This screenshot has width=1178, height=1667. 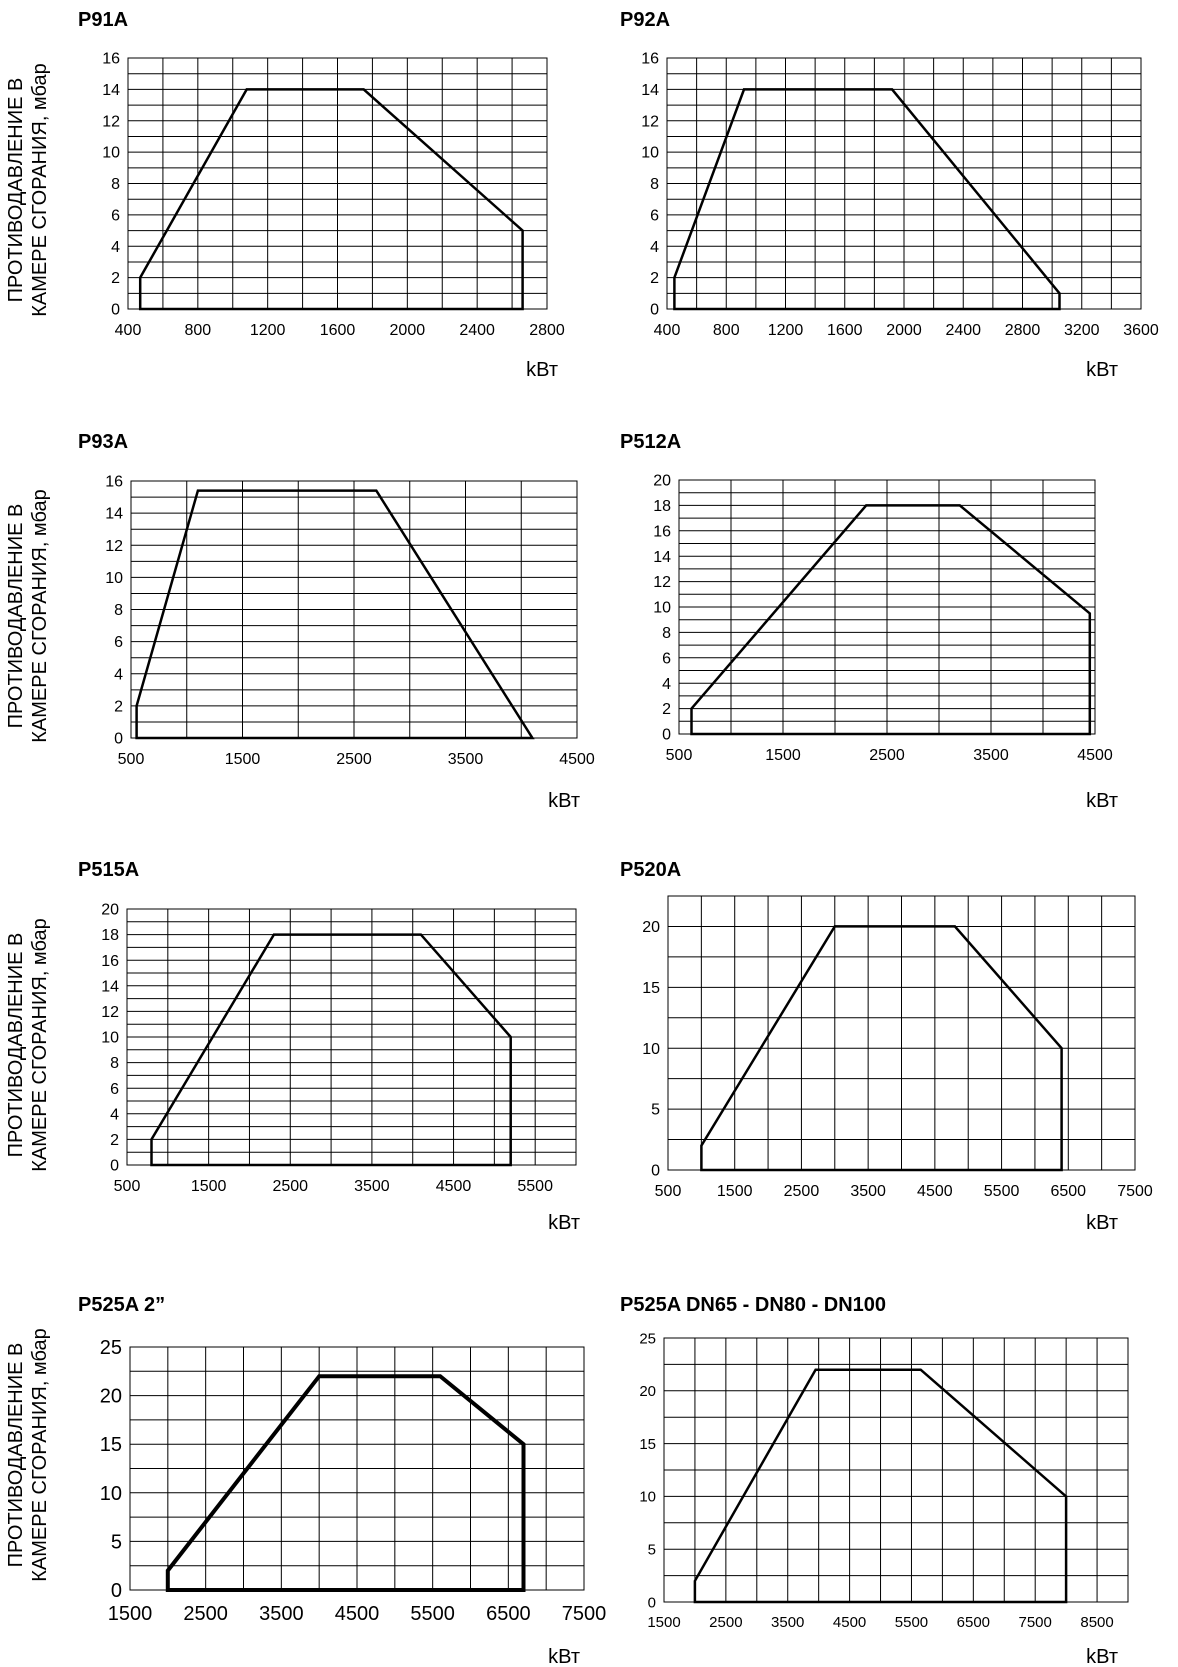 What do you see at coordinates (103, 20) in the screenshot?
I see `chart-title: P91A` at bounding box center [103, 20].